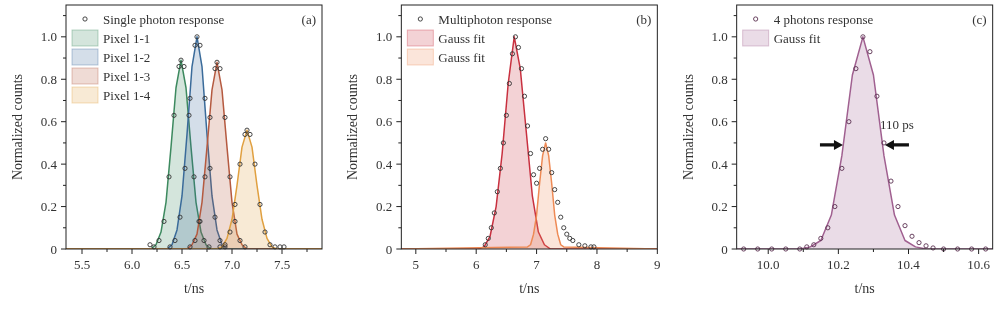 The width and height of the screenshot is (1006, 309). I want to click on x-tick-label: 10.2, so click(838, 264).